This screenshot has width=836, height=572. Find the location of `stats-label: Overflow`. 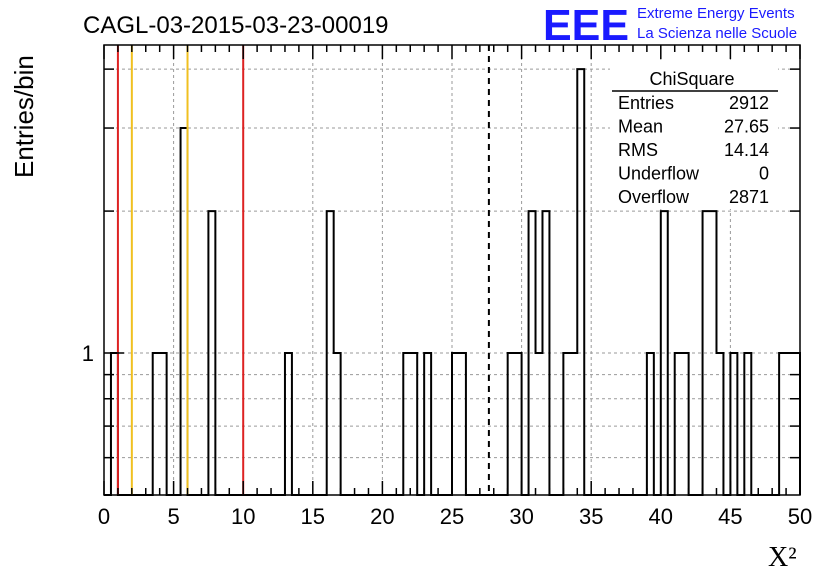

stats-label: Overflow is located at coordinates (654, 197).